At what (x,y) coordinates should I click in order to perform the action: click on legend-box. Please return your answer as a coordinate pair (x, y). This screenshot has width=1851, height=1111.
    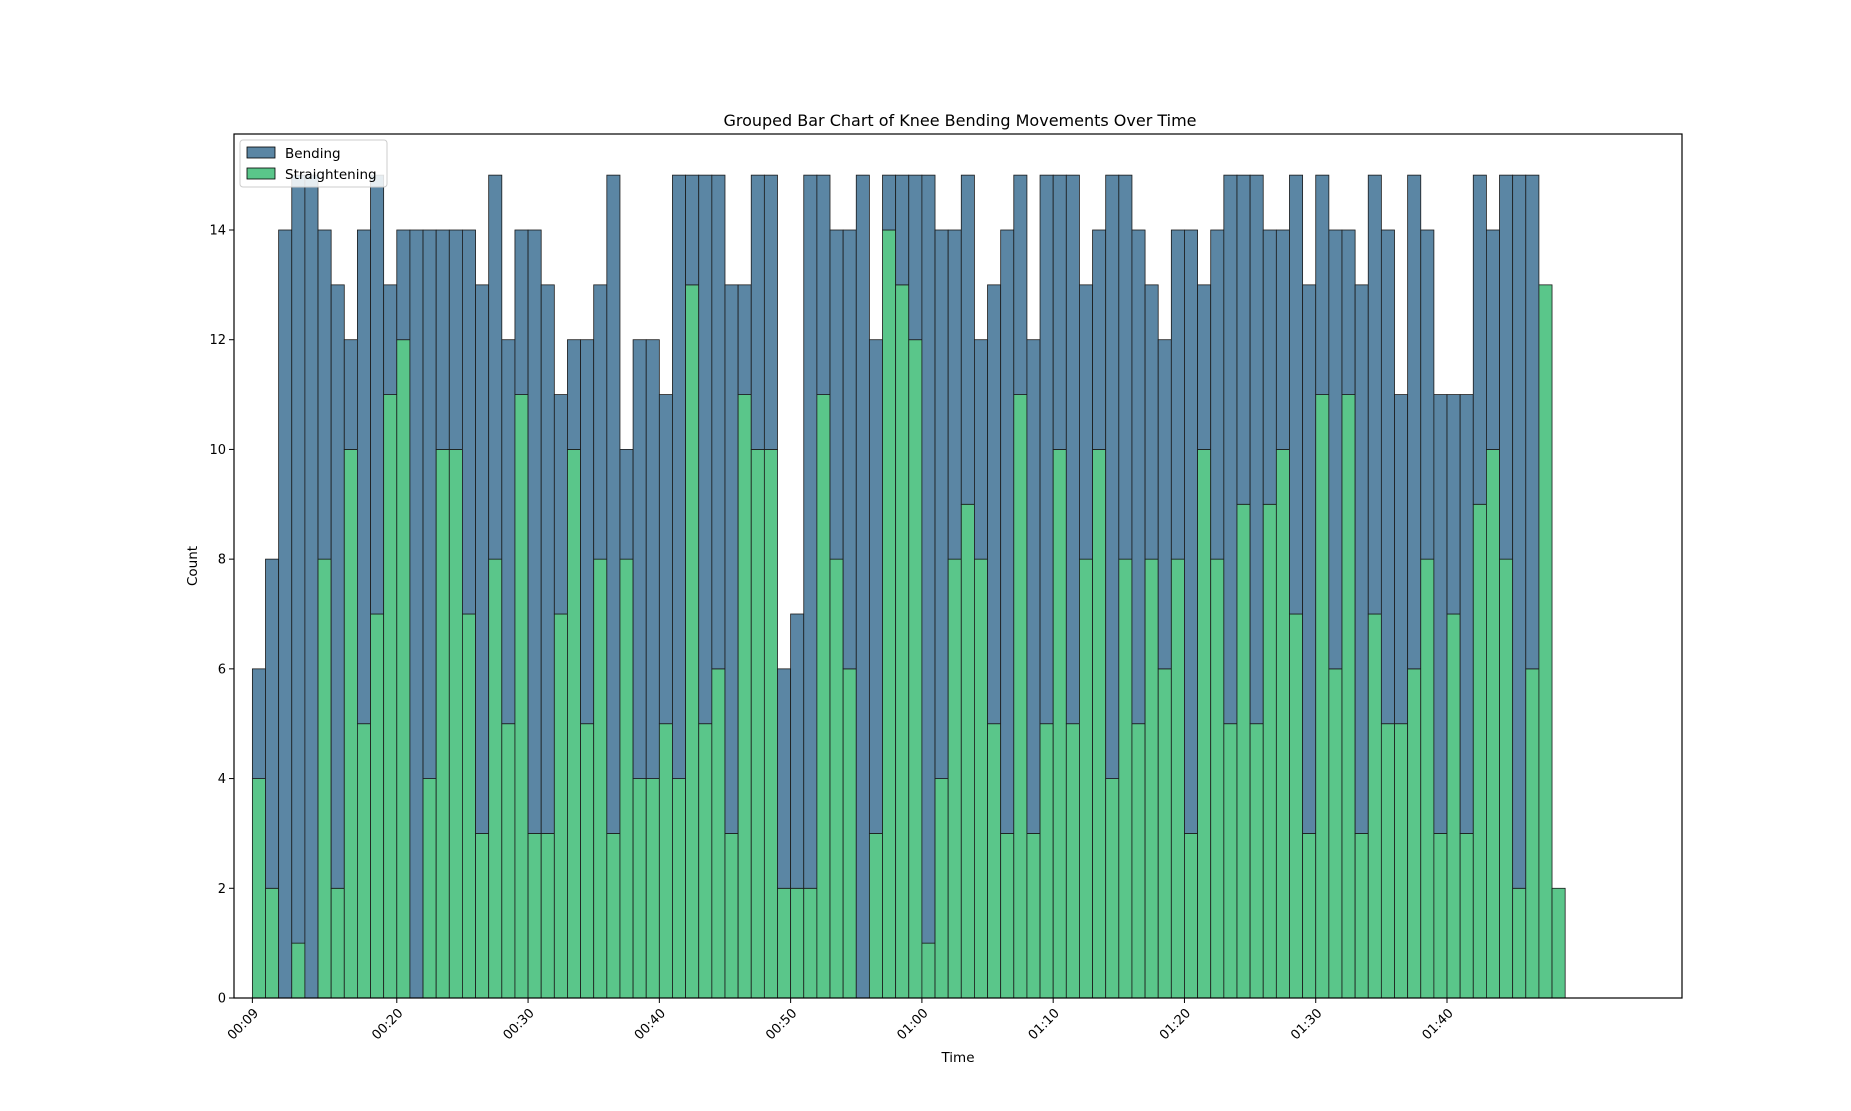
    Looking at the image, I should click on (313, 163).